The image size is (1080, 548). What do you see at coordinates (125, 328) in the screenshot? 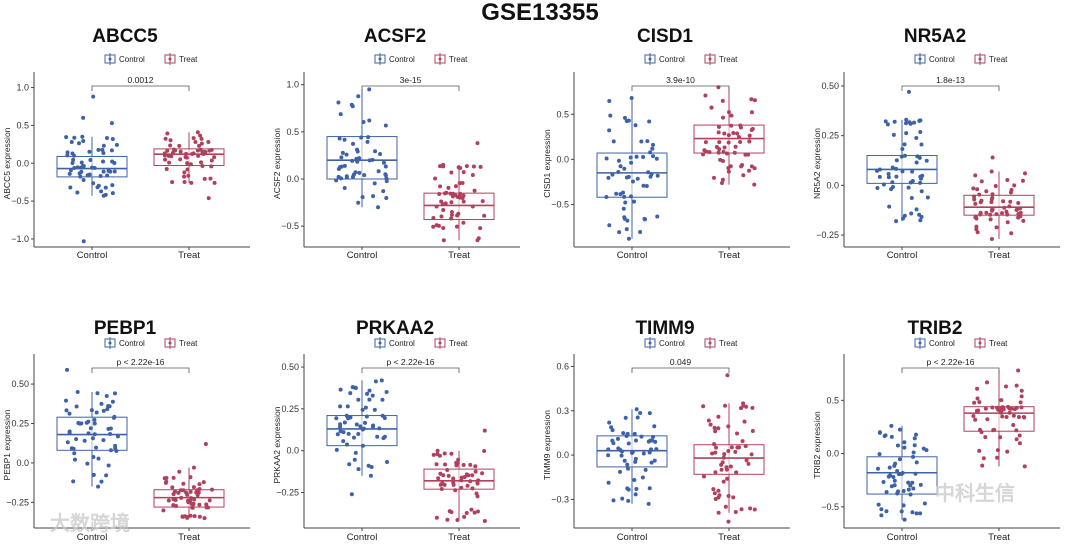
I see `panel-title: PEBP1` at bounding box center [125, 328].